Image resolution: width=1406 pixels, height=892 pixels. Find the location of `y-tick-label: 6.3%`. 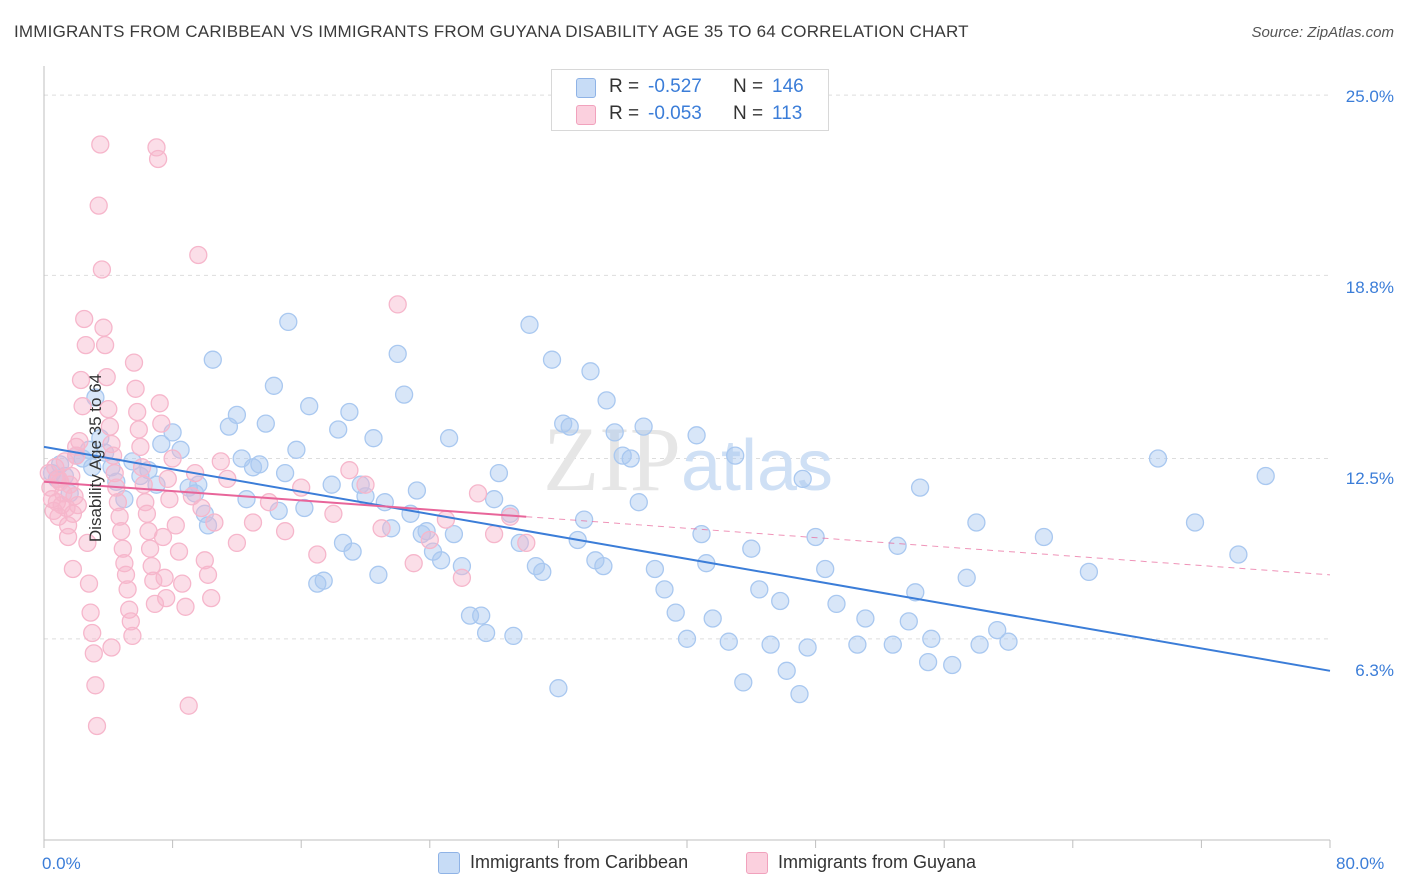

y-tick-label: 6.3% is located at coordinates (1374, 670).